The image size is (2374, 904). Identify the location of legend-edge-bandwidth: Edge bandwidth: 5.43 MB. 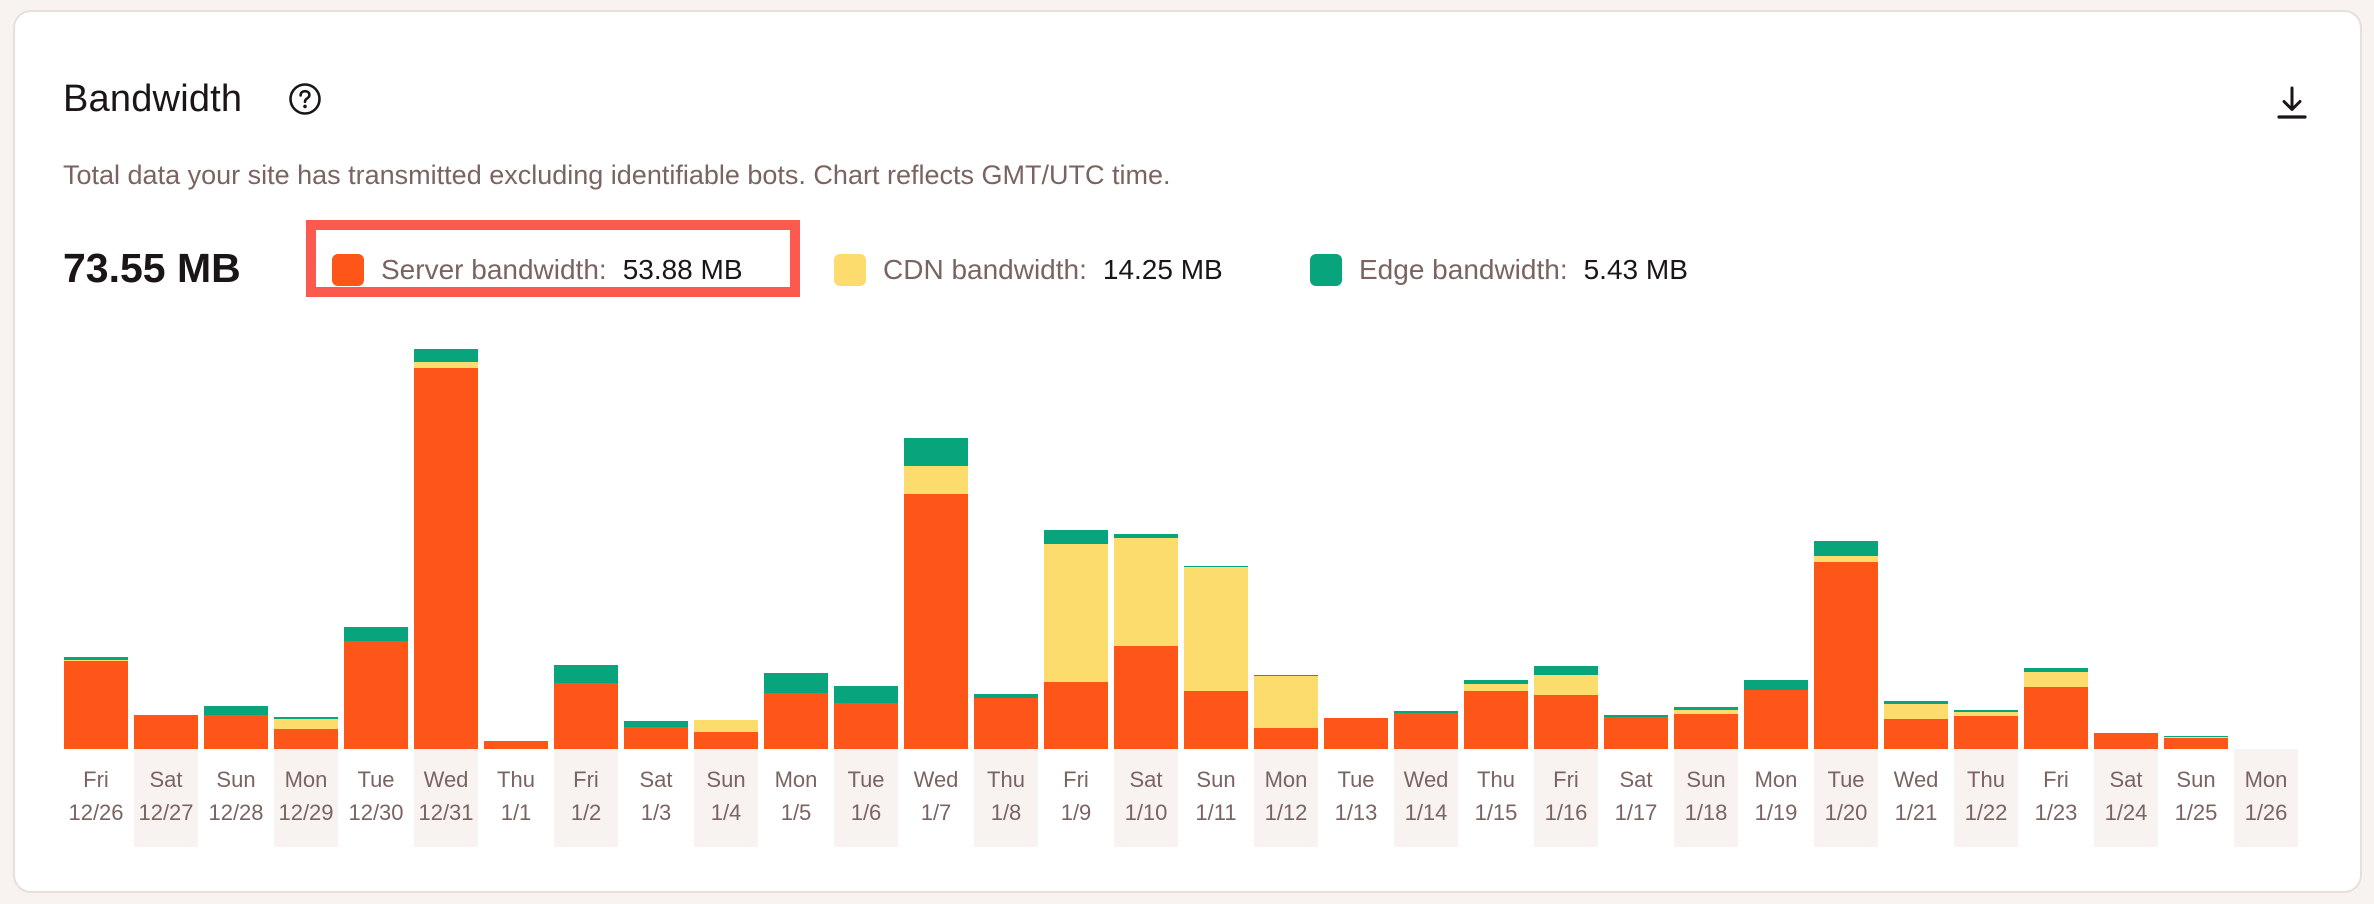
(1499, 270).